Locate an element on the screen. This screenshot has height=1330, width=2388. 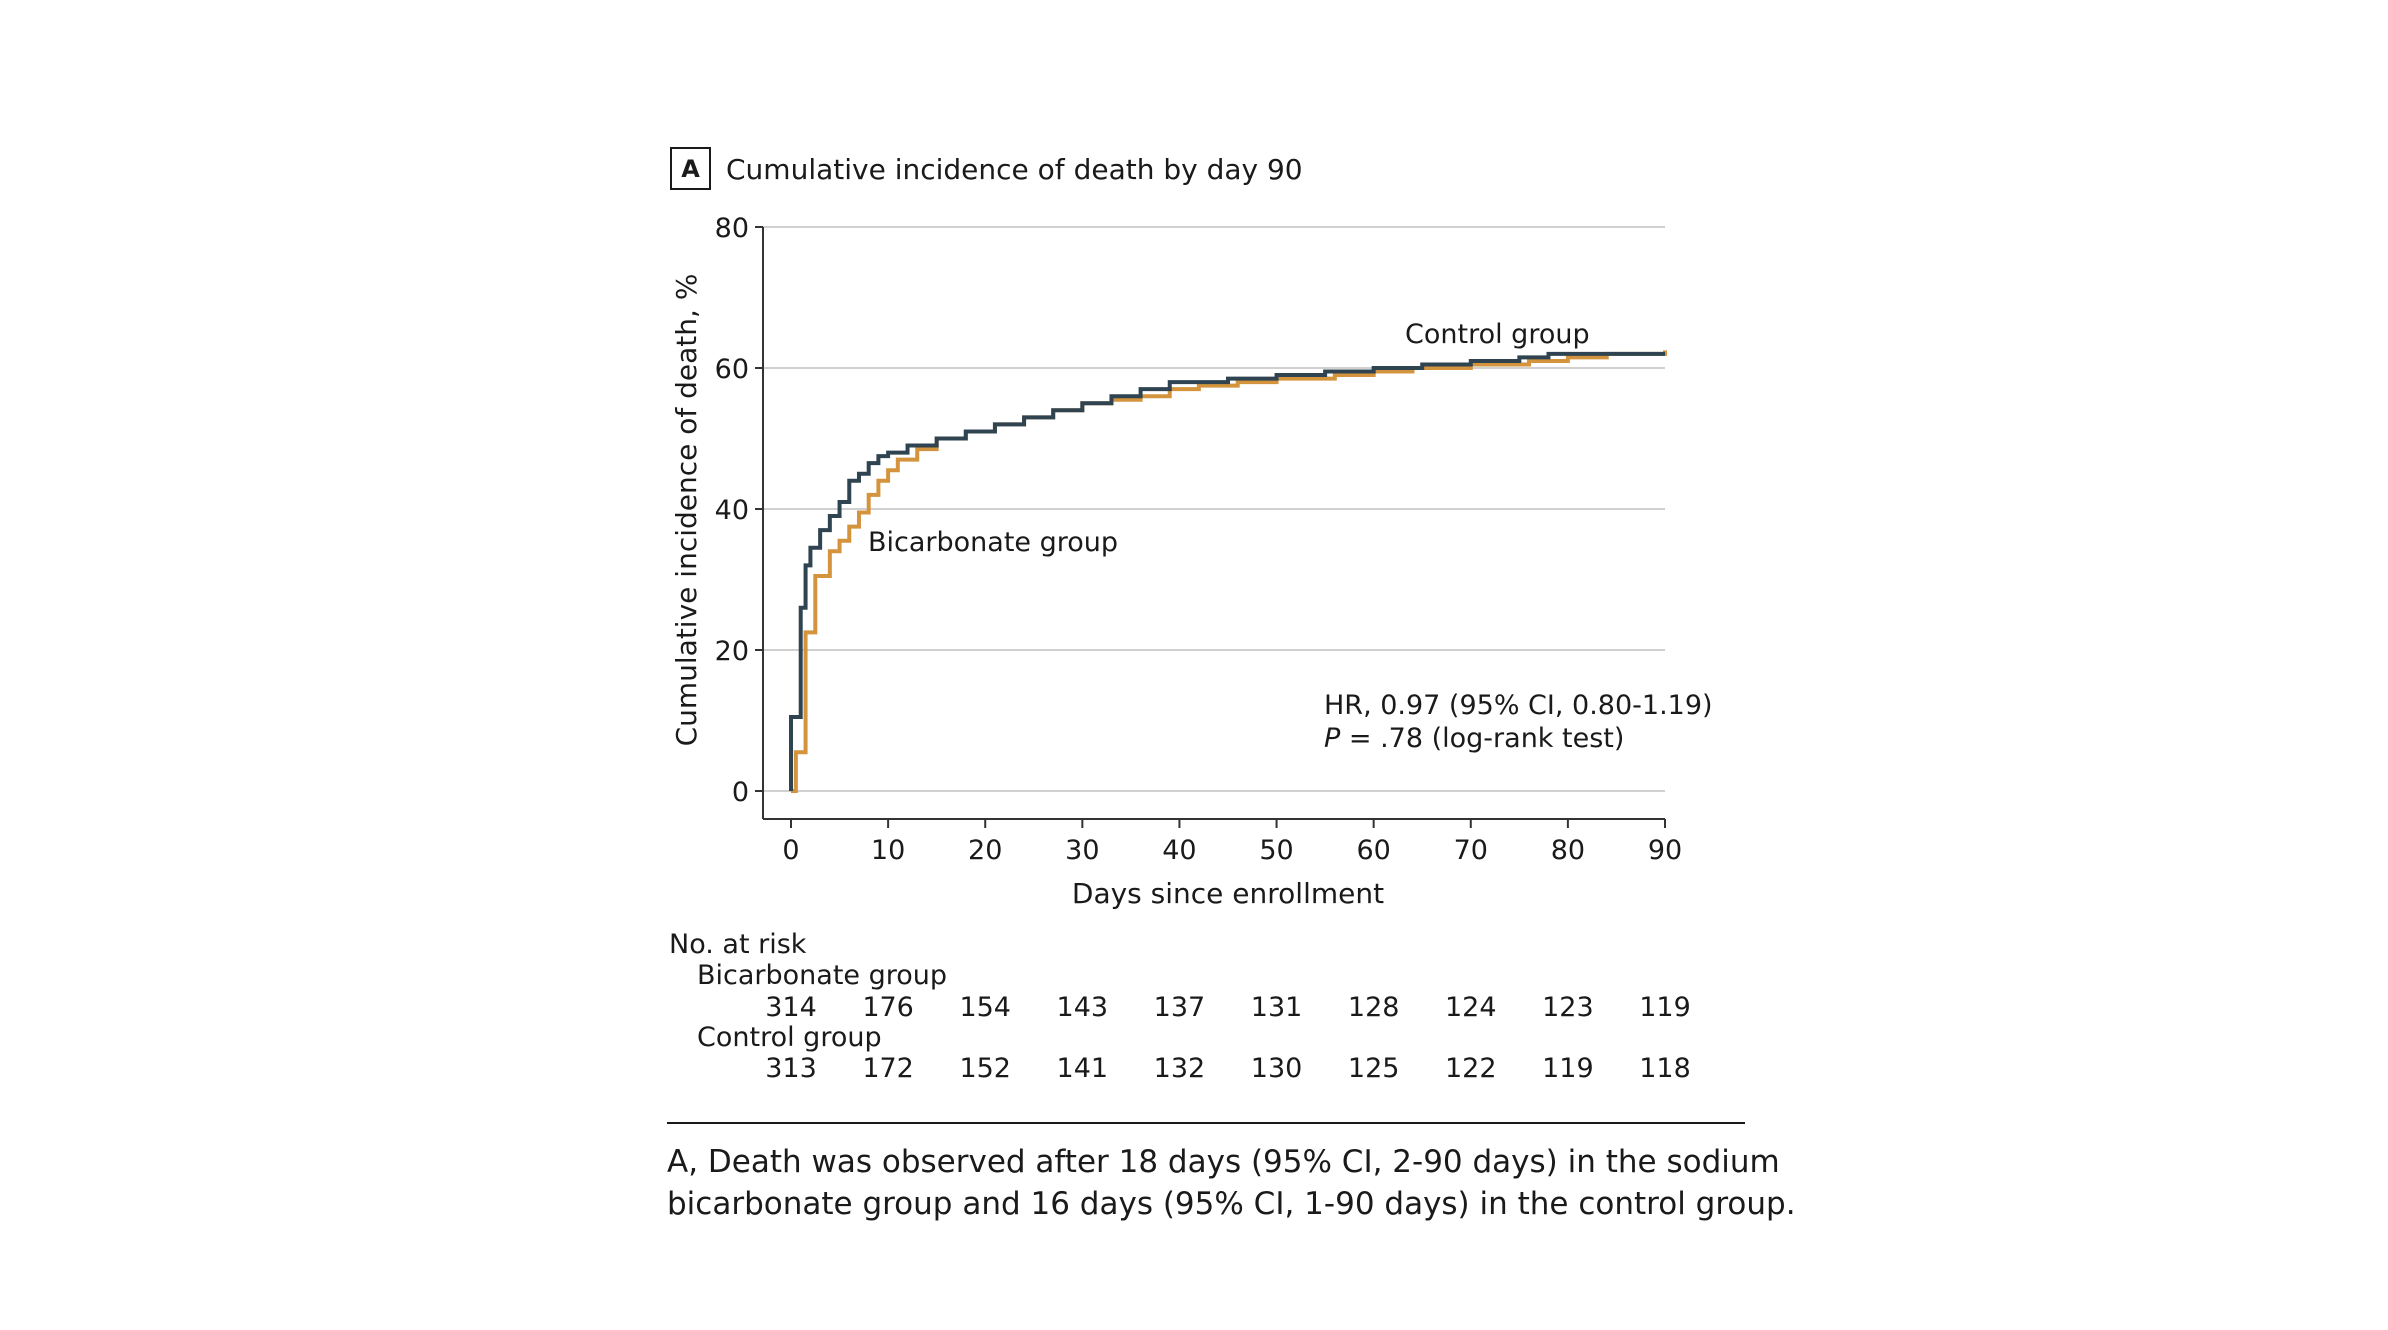
series-group is located at coordinates (1228, 571).